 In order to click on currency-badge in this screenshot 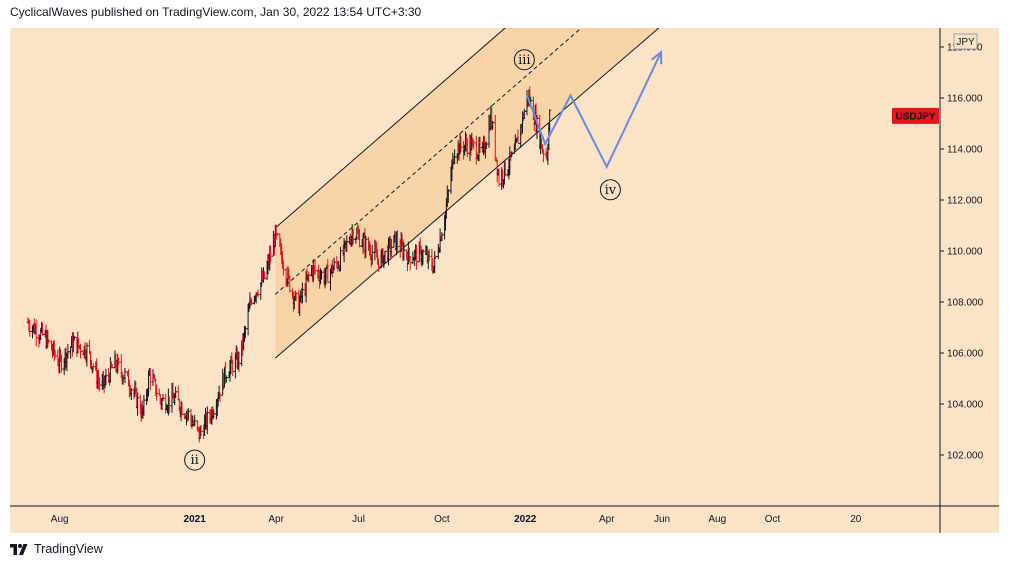, I will do `click(965, 41)`.